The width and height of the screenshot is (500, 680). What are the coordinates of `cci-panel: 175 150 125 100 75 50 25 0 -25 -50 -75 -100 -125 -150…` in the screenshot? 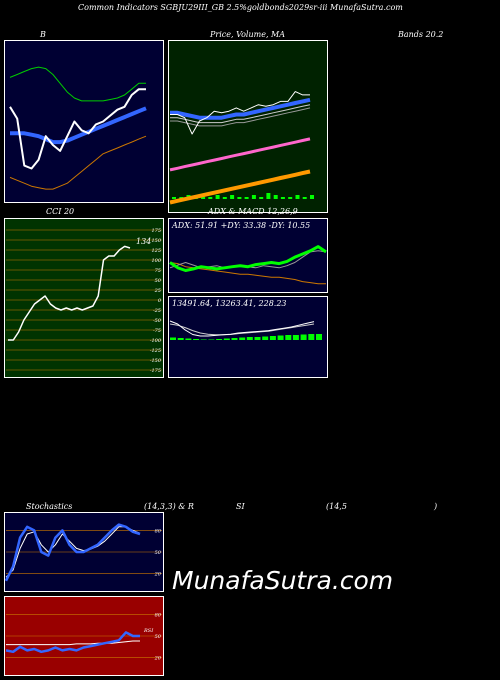 It's located at (84, 298).